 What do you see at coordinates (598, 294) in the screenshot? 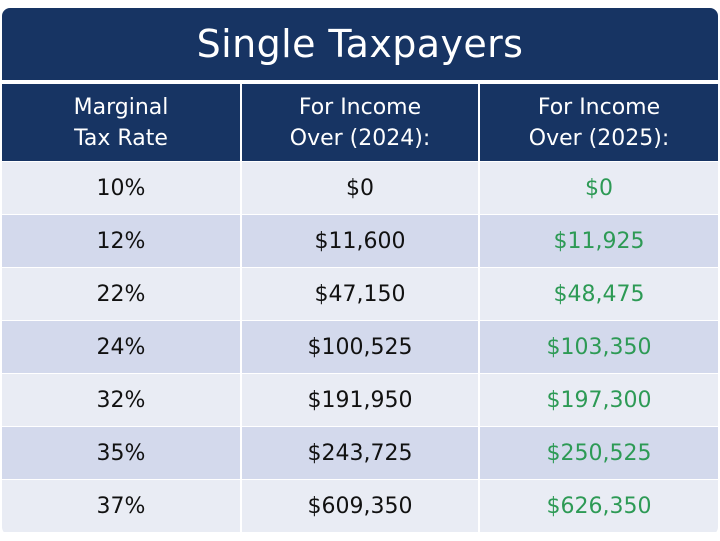
I see `income-2025-cell: $48,475` at bounding box center [598, 294].